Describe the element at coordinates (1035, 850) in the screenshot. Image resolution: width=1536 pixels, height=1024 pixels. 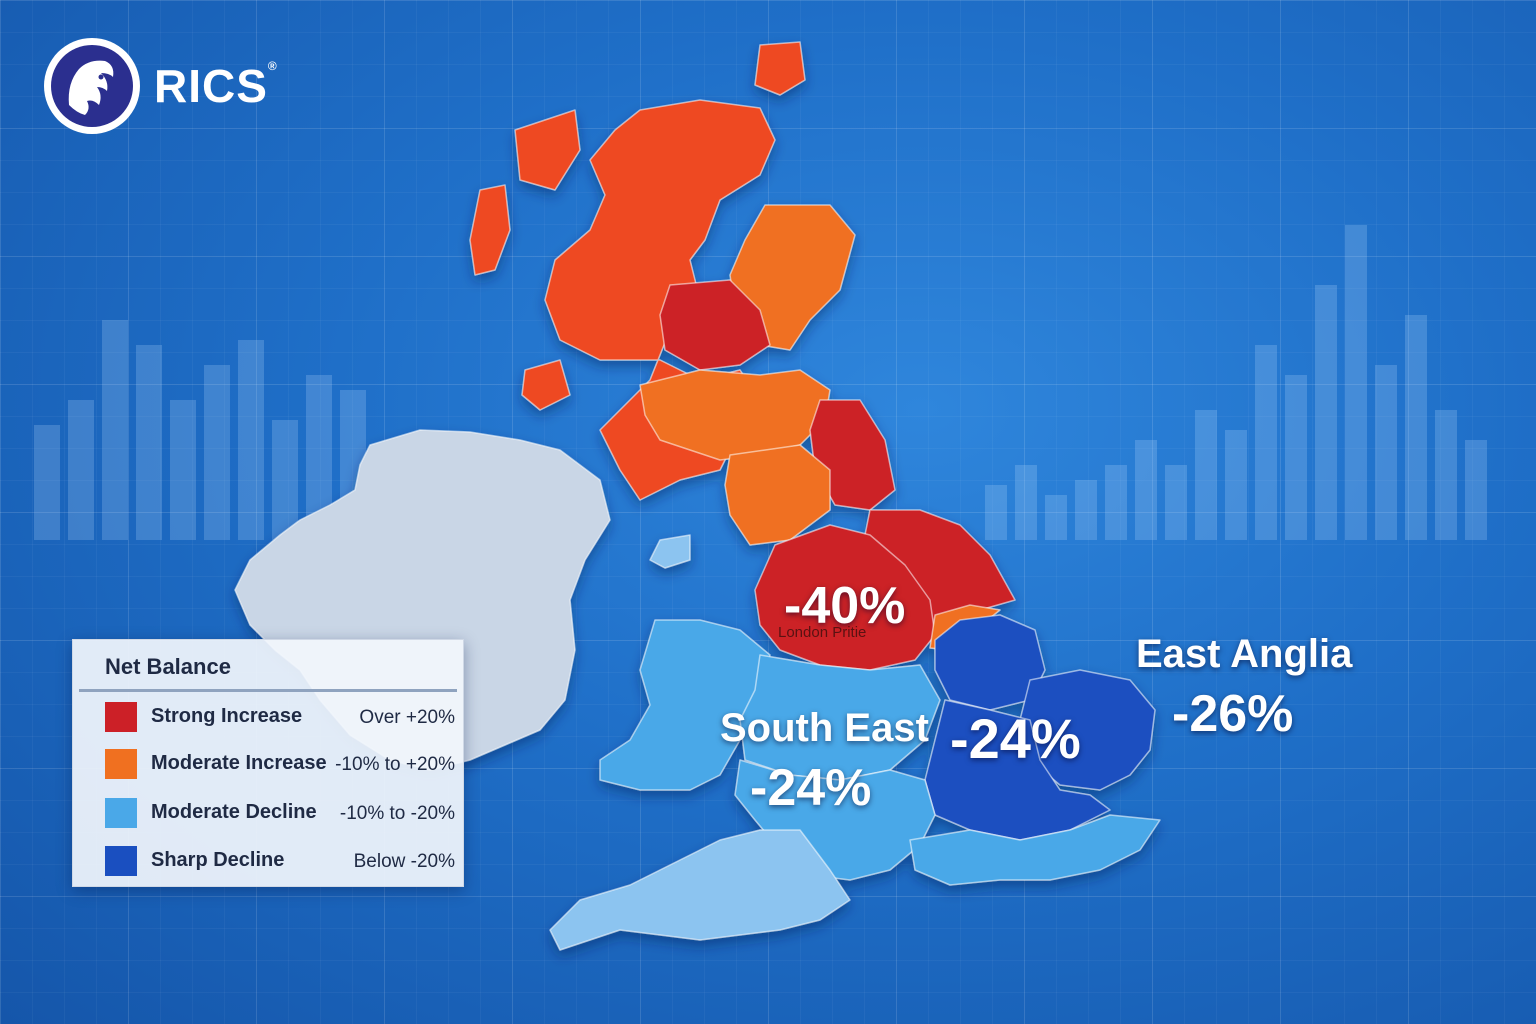
I see `south-coast-region` at that location.